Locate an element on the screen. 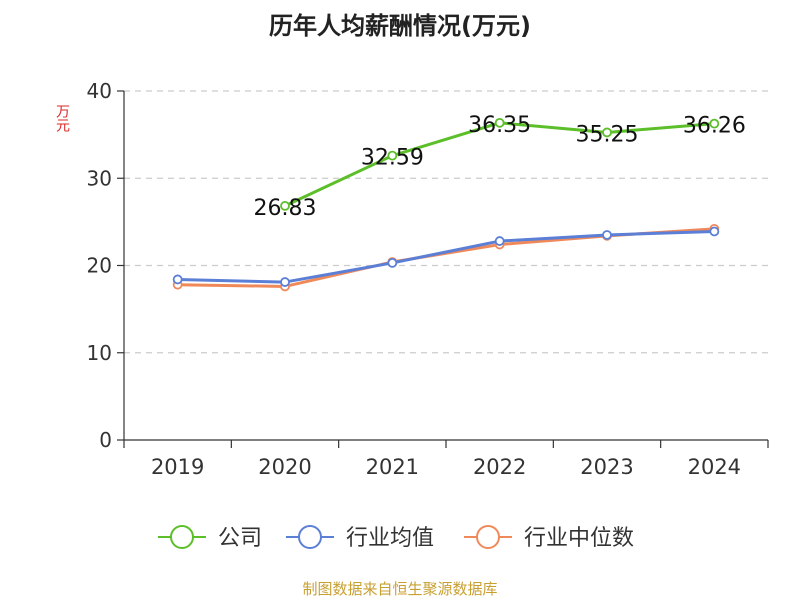 Image resolution: width=800 pixels, height=600 pixels. data-label: 32.59 is located at coordinates (392, 158).